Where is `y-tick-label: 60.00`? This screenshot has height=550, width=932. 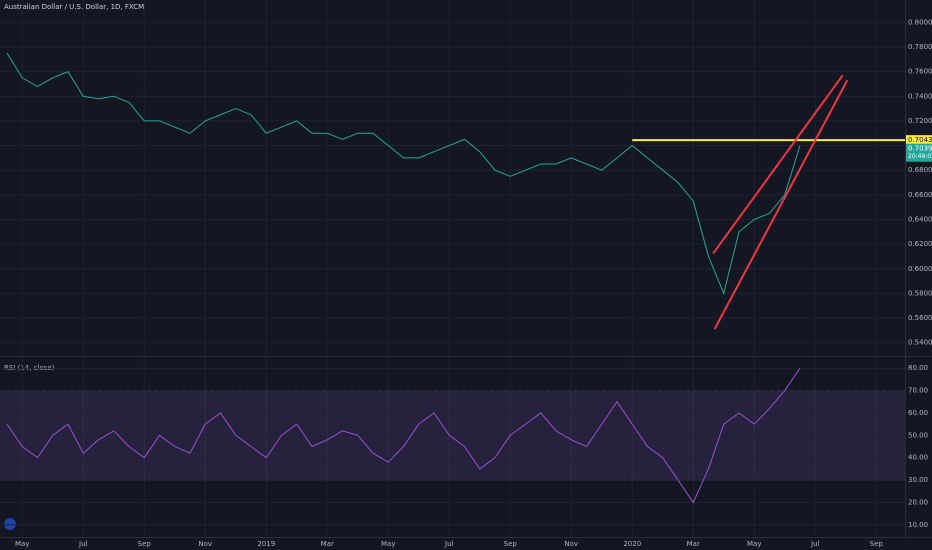 y-tick-label: 60.00 is located at coordinates (918, 413).